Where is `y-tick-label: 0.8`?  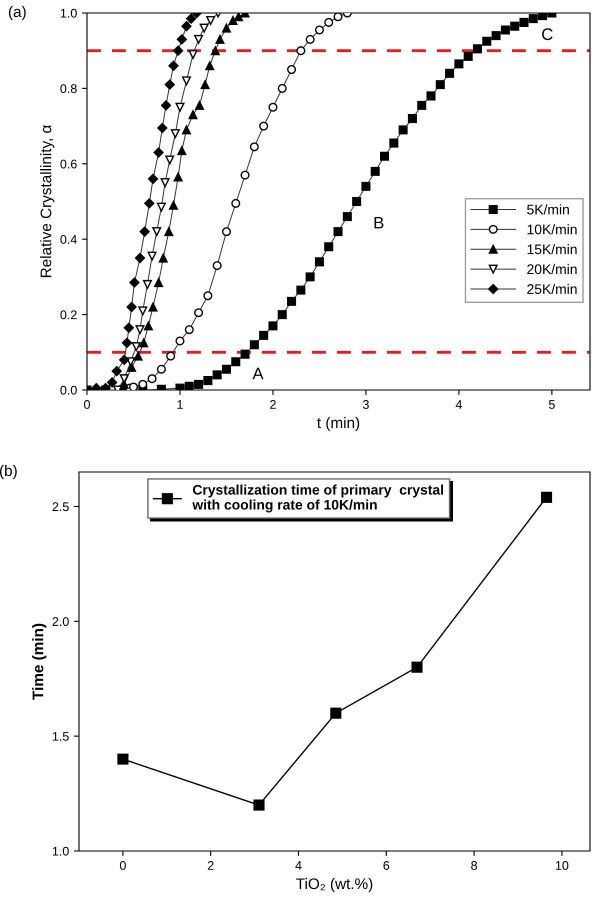 y-tick-label: 0.8 is located at coordinates (68, 89).